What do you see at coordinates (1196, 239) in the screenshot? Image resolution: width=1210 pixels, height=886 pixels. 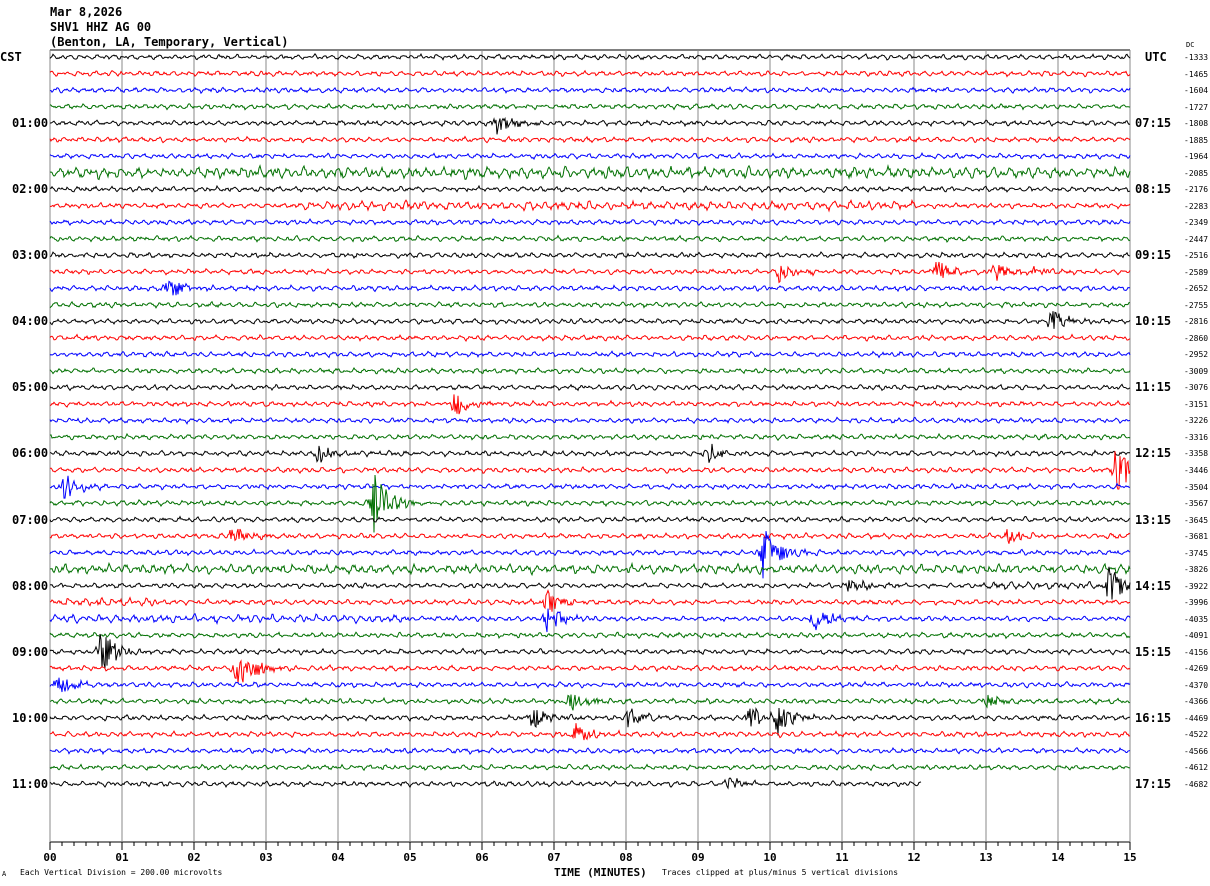 I see `row-dc-offset: -2447` at bounding box center [1196, 239].